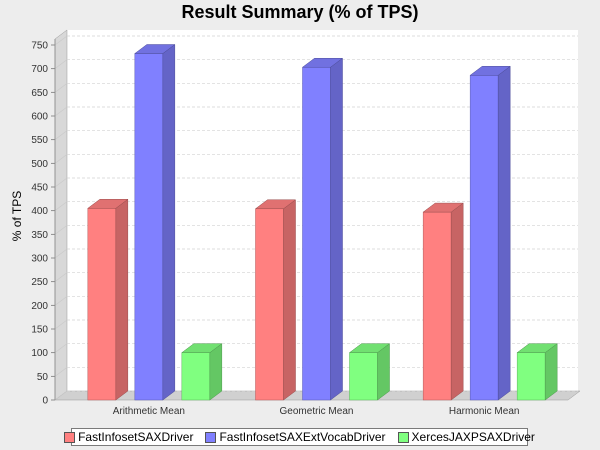 The image size is (600, 450). What do you see at coordinates (473, 437) in the screenshot?
I see `legend-label: XercesJAXPSAXDriver` at bounding box center [473, 437].